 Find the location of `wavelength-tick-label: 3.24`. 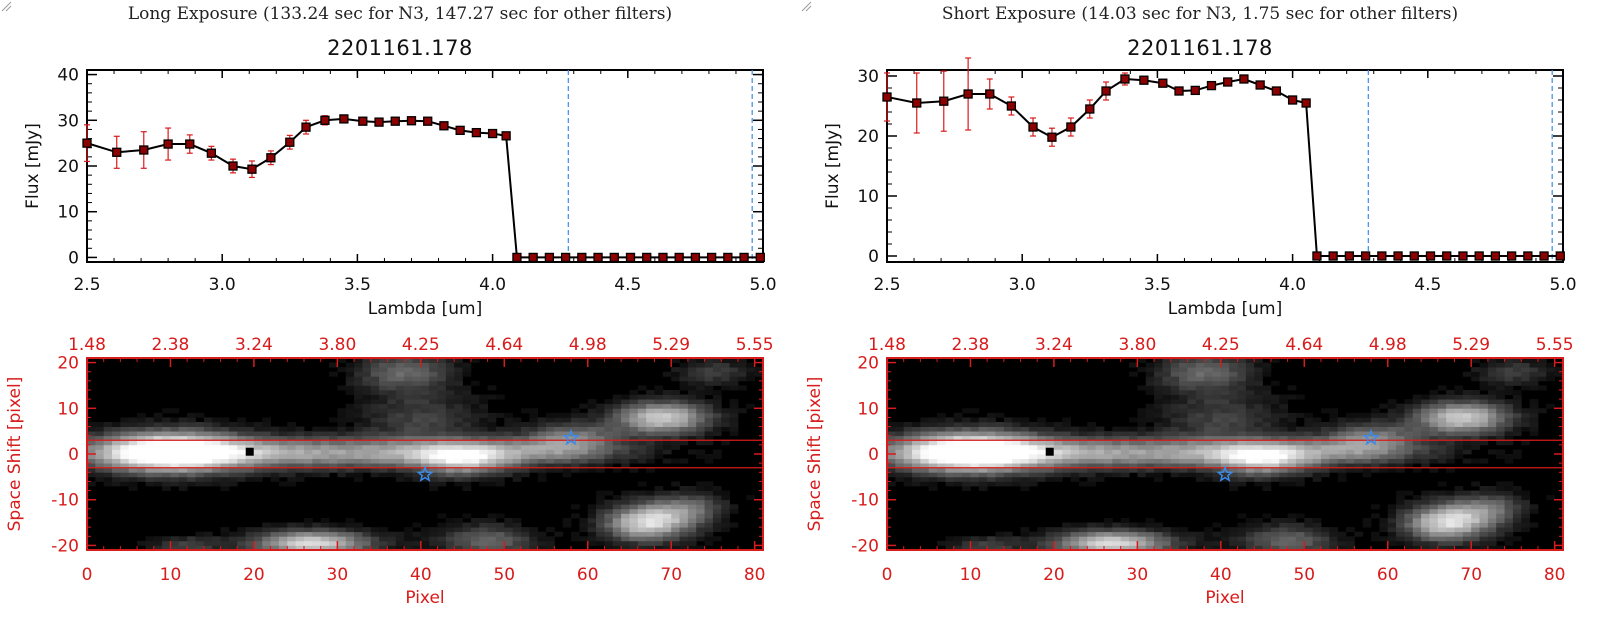

wavelength-tick-label: 3.24 is located at coordinates (254, 345).